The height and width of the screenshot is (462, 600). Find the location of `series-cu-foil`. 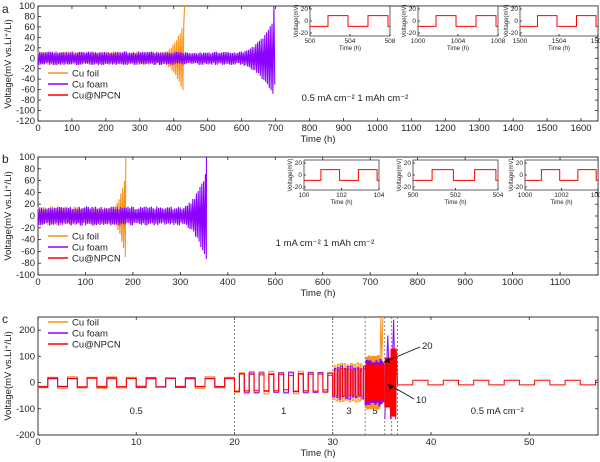

series-cu-foil is located at coordinates (111, 48).